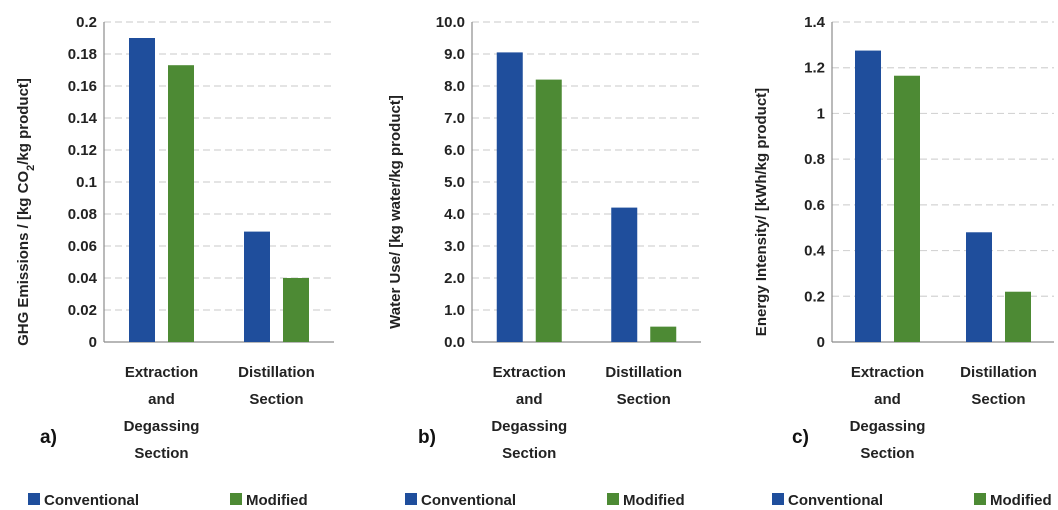 This screenshot has width=1058, height=510. What do you see at coordinates (454, 54) in the screenshot?
I see `y-tick-label: 9.0` at bounding box center [454, 54].